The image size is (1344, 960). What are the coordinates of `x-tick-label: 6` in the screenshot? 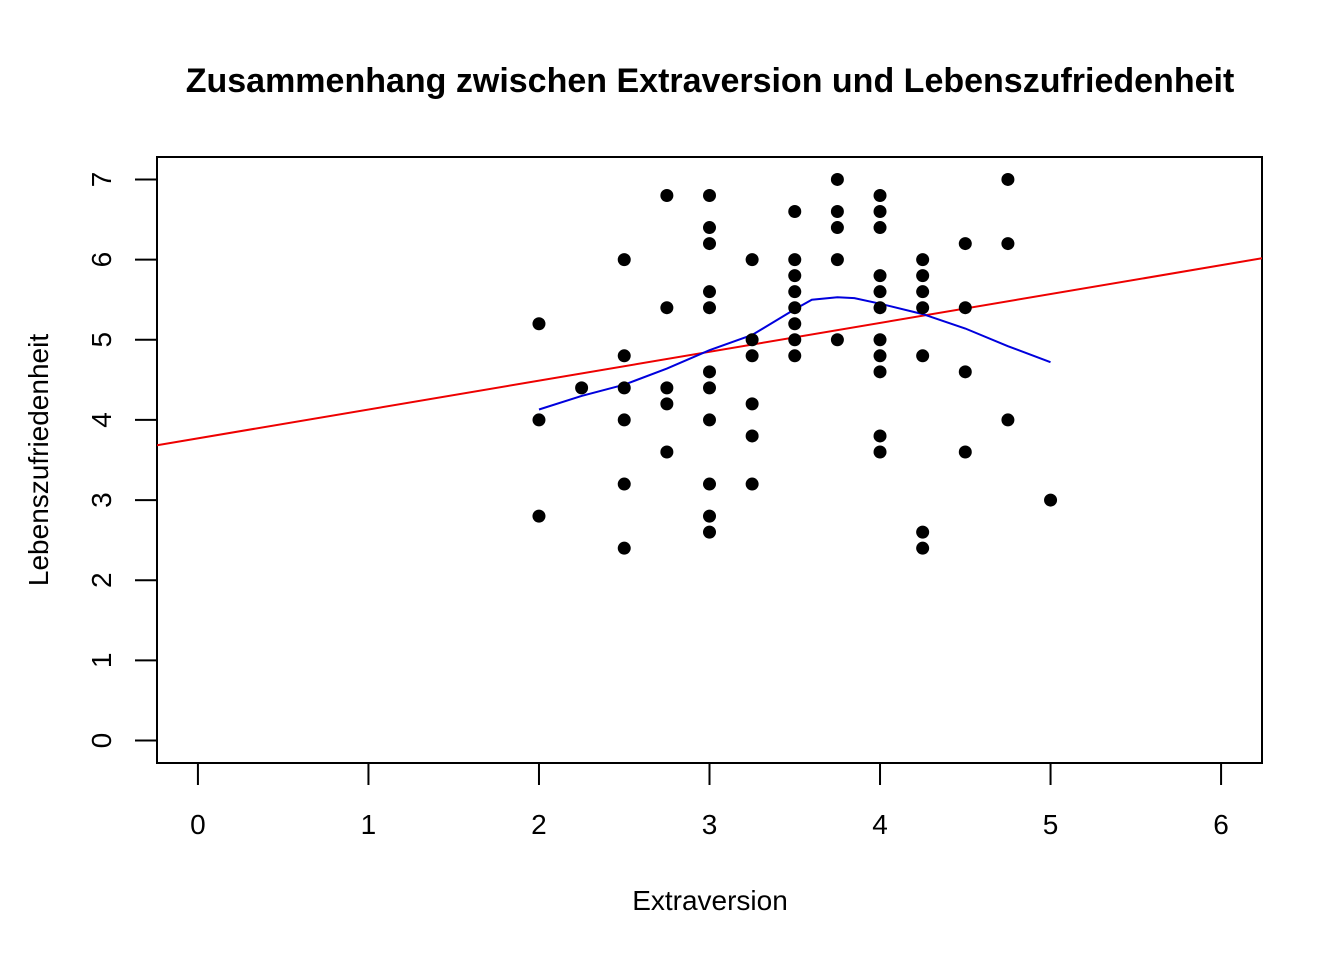 It's located at (1221, 824).